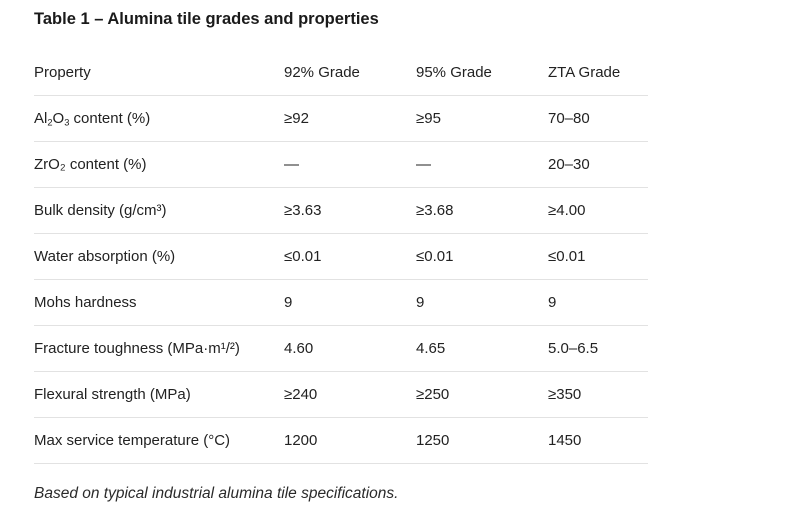 The height and width of the screenshot is (511, 799). I want to click on header-property: Property, so click(159, 73).